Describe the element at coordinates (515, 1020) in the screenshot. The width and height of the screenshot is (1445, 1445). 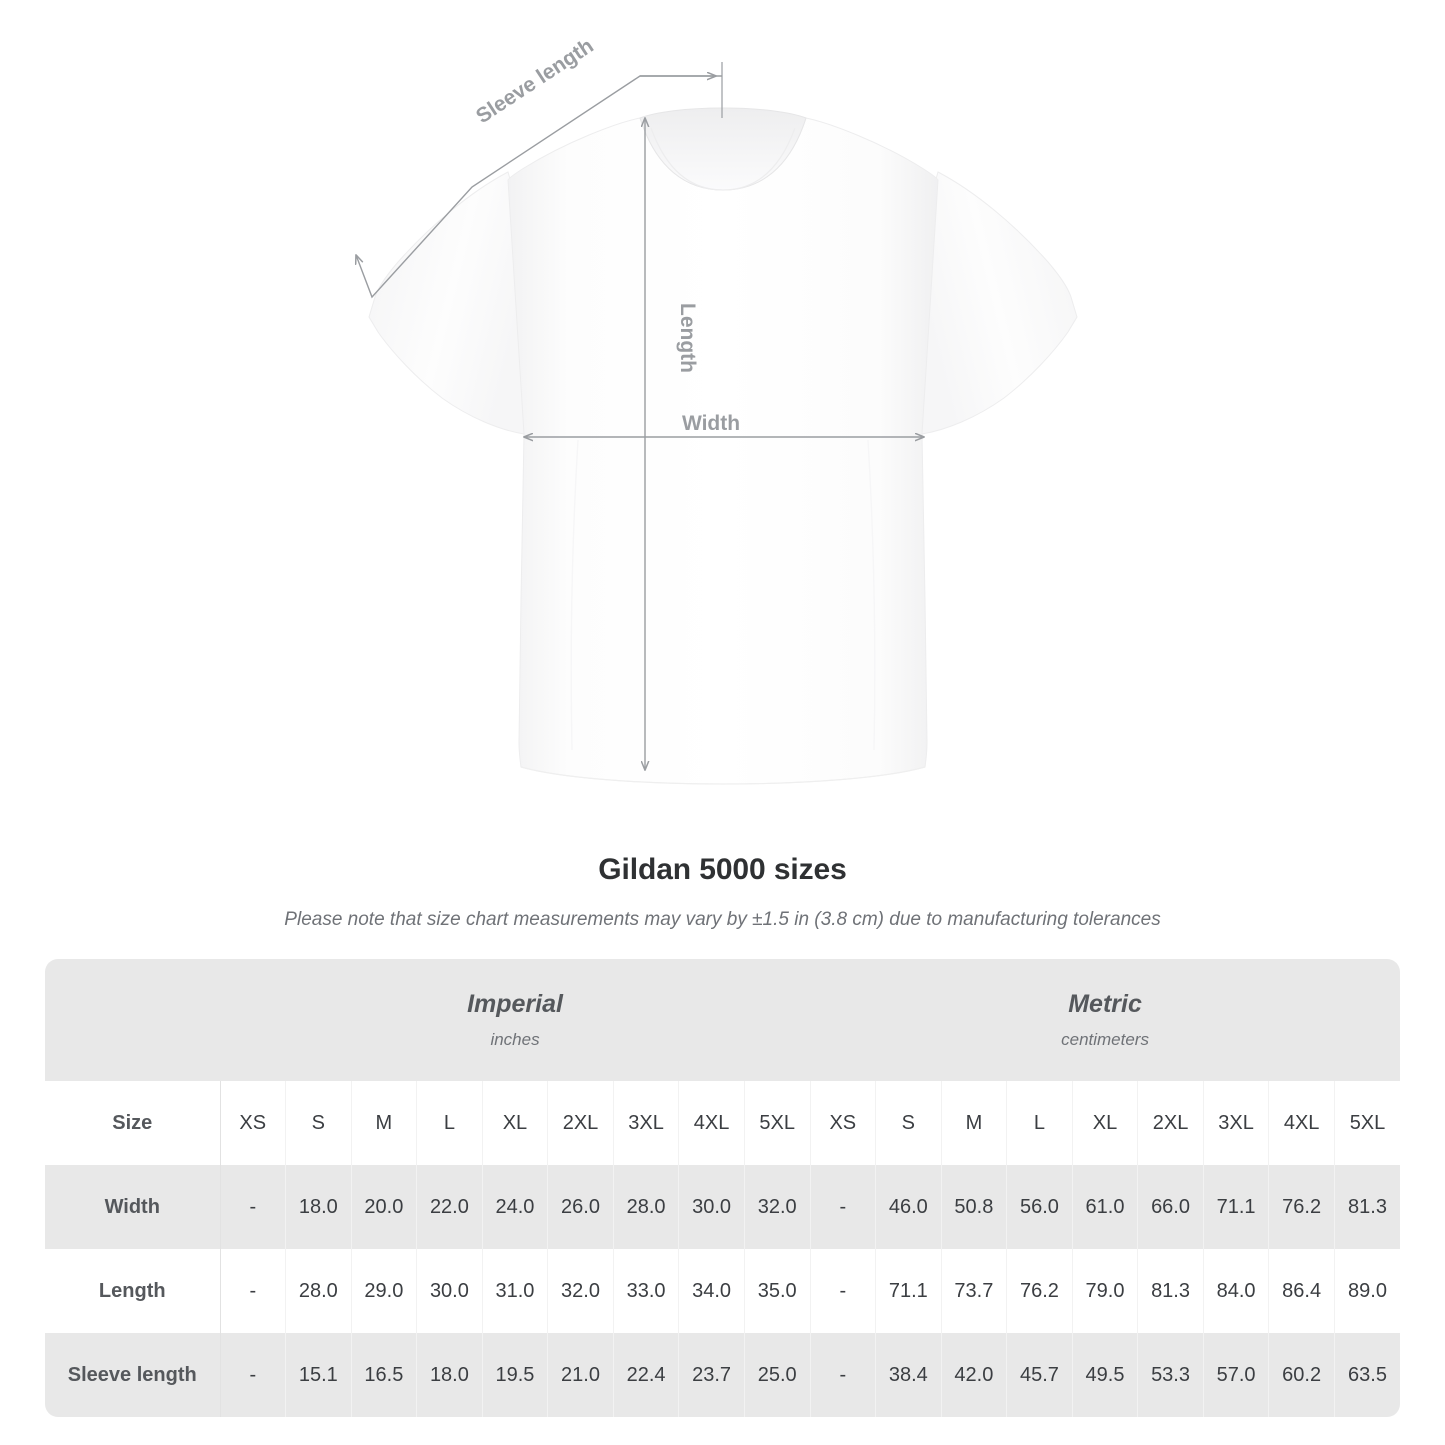
I see `unit-band-imperial: Imperial inches` at that location.